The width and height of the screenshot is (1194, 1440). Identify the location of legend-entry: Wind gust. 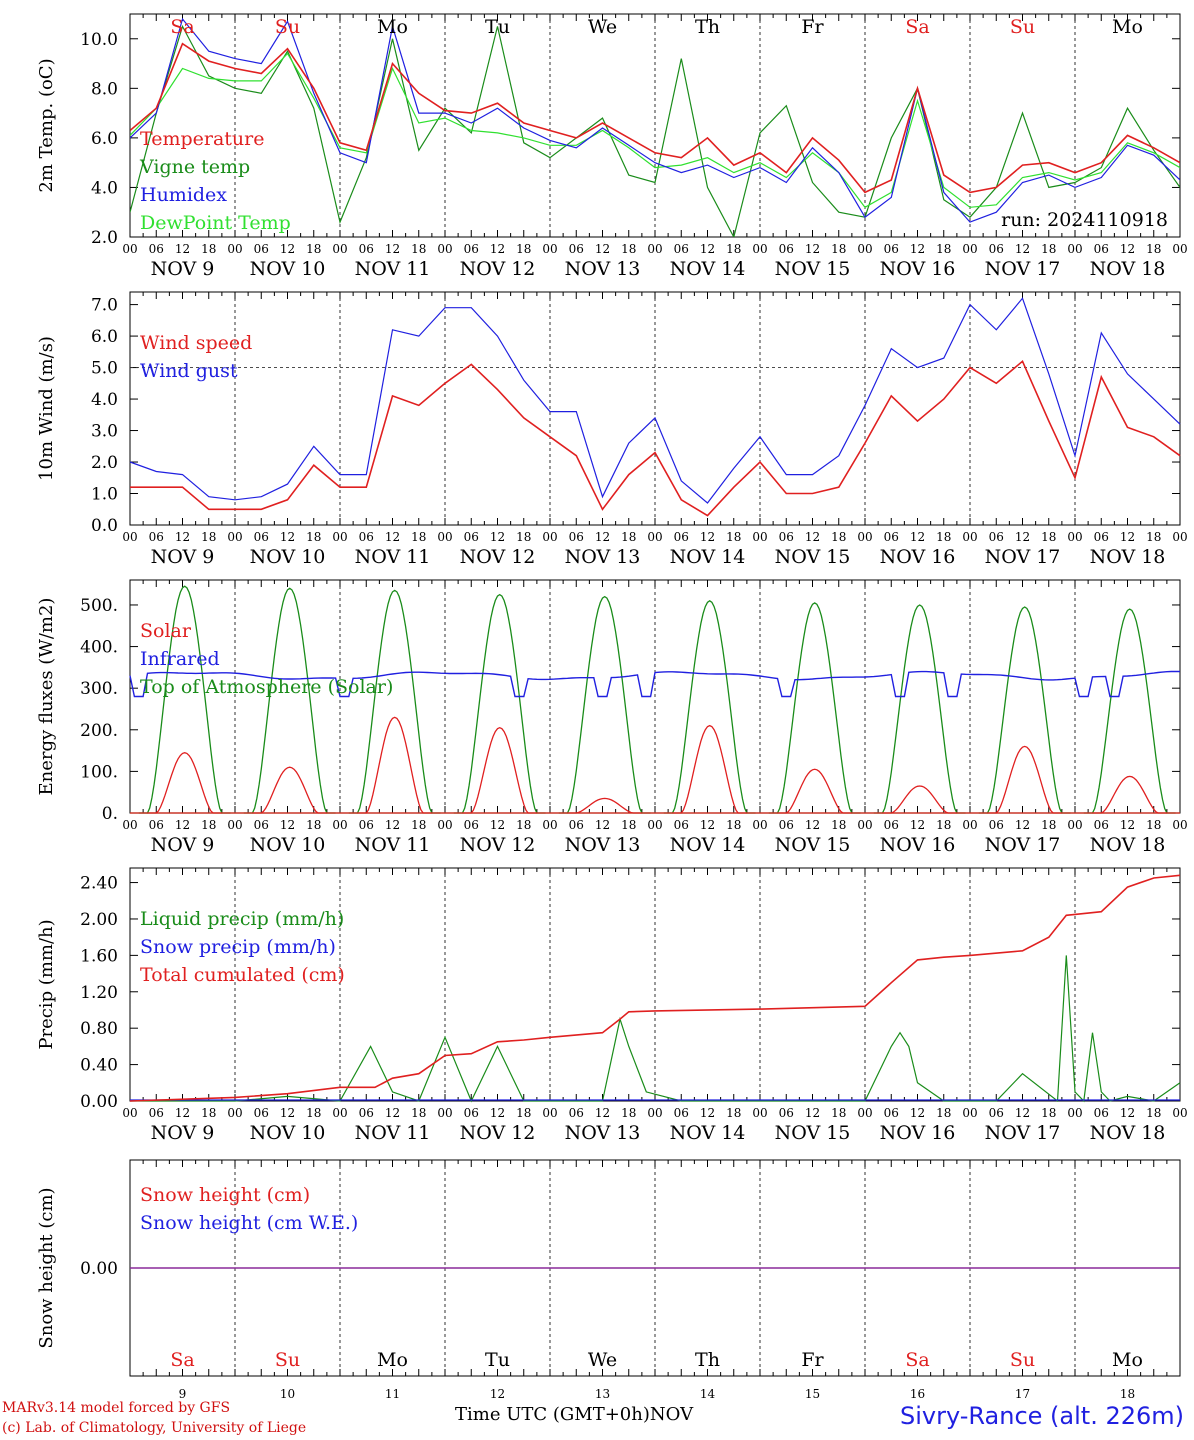
(189, 371).